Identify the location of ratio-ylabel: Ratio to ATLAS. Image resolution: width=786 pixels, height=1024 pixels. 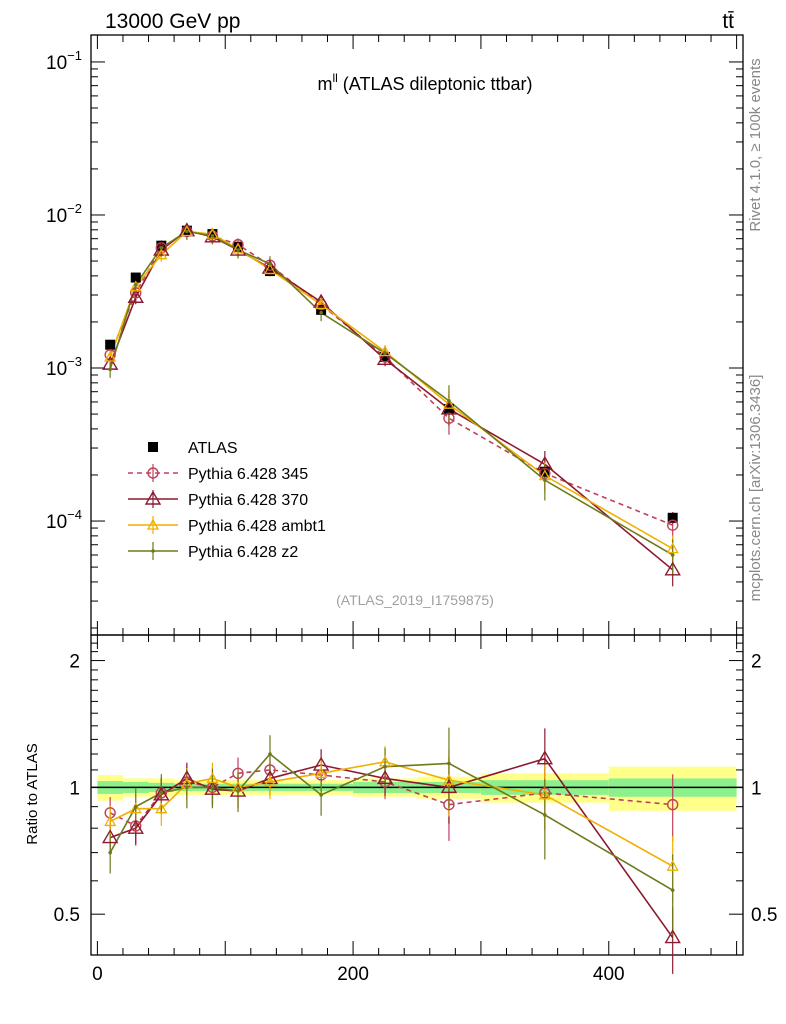
(32, 793).